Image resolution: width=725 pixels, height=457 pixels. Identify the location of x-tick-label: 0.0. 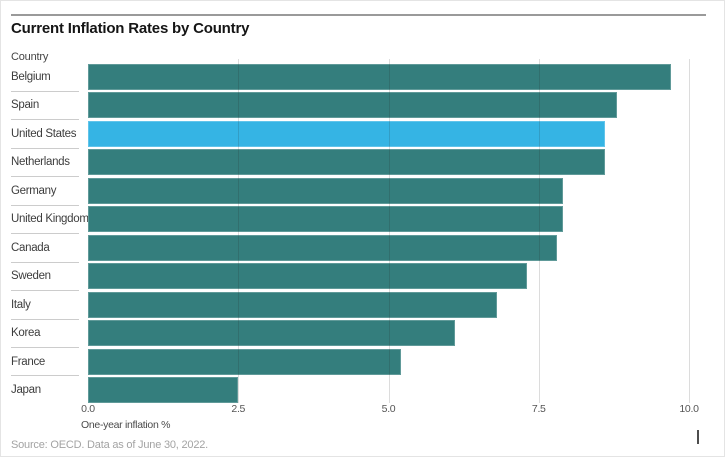
(88, 409).